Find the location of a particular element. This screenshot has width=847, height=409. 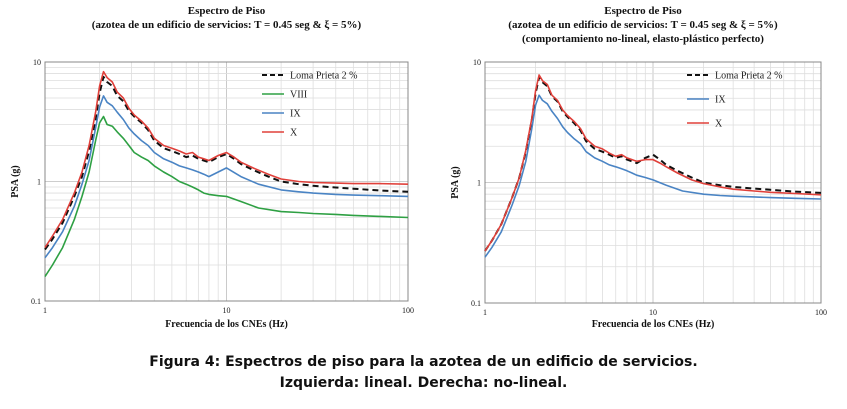

caption-line-2: Izquierda: lineal. Derecha: no-lineal. is located at coordinates (423, 383).